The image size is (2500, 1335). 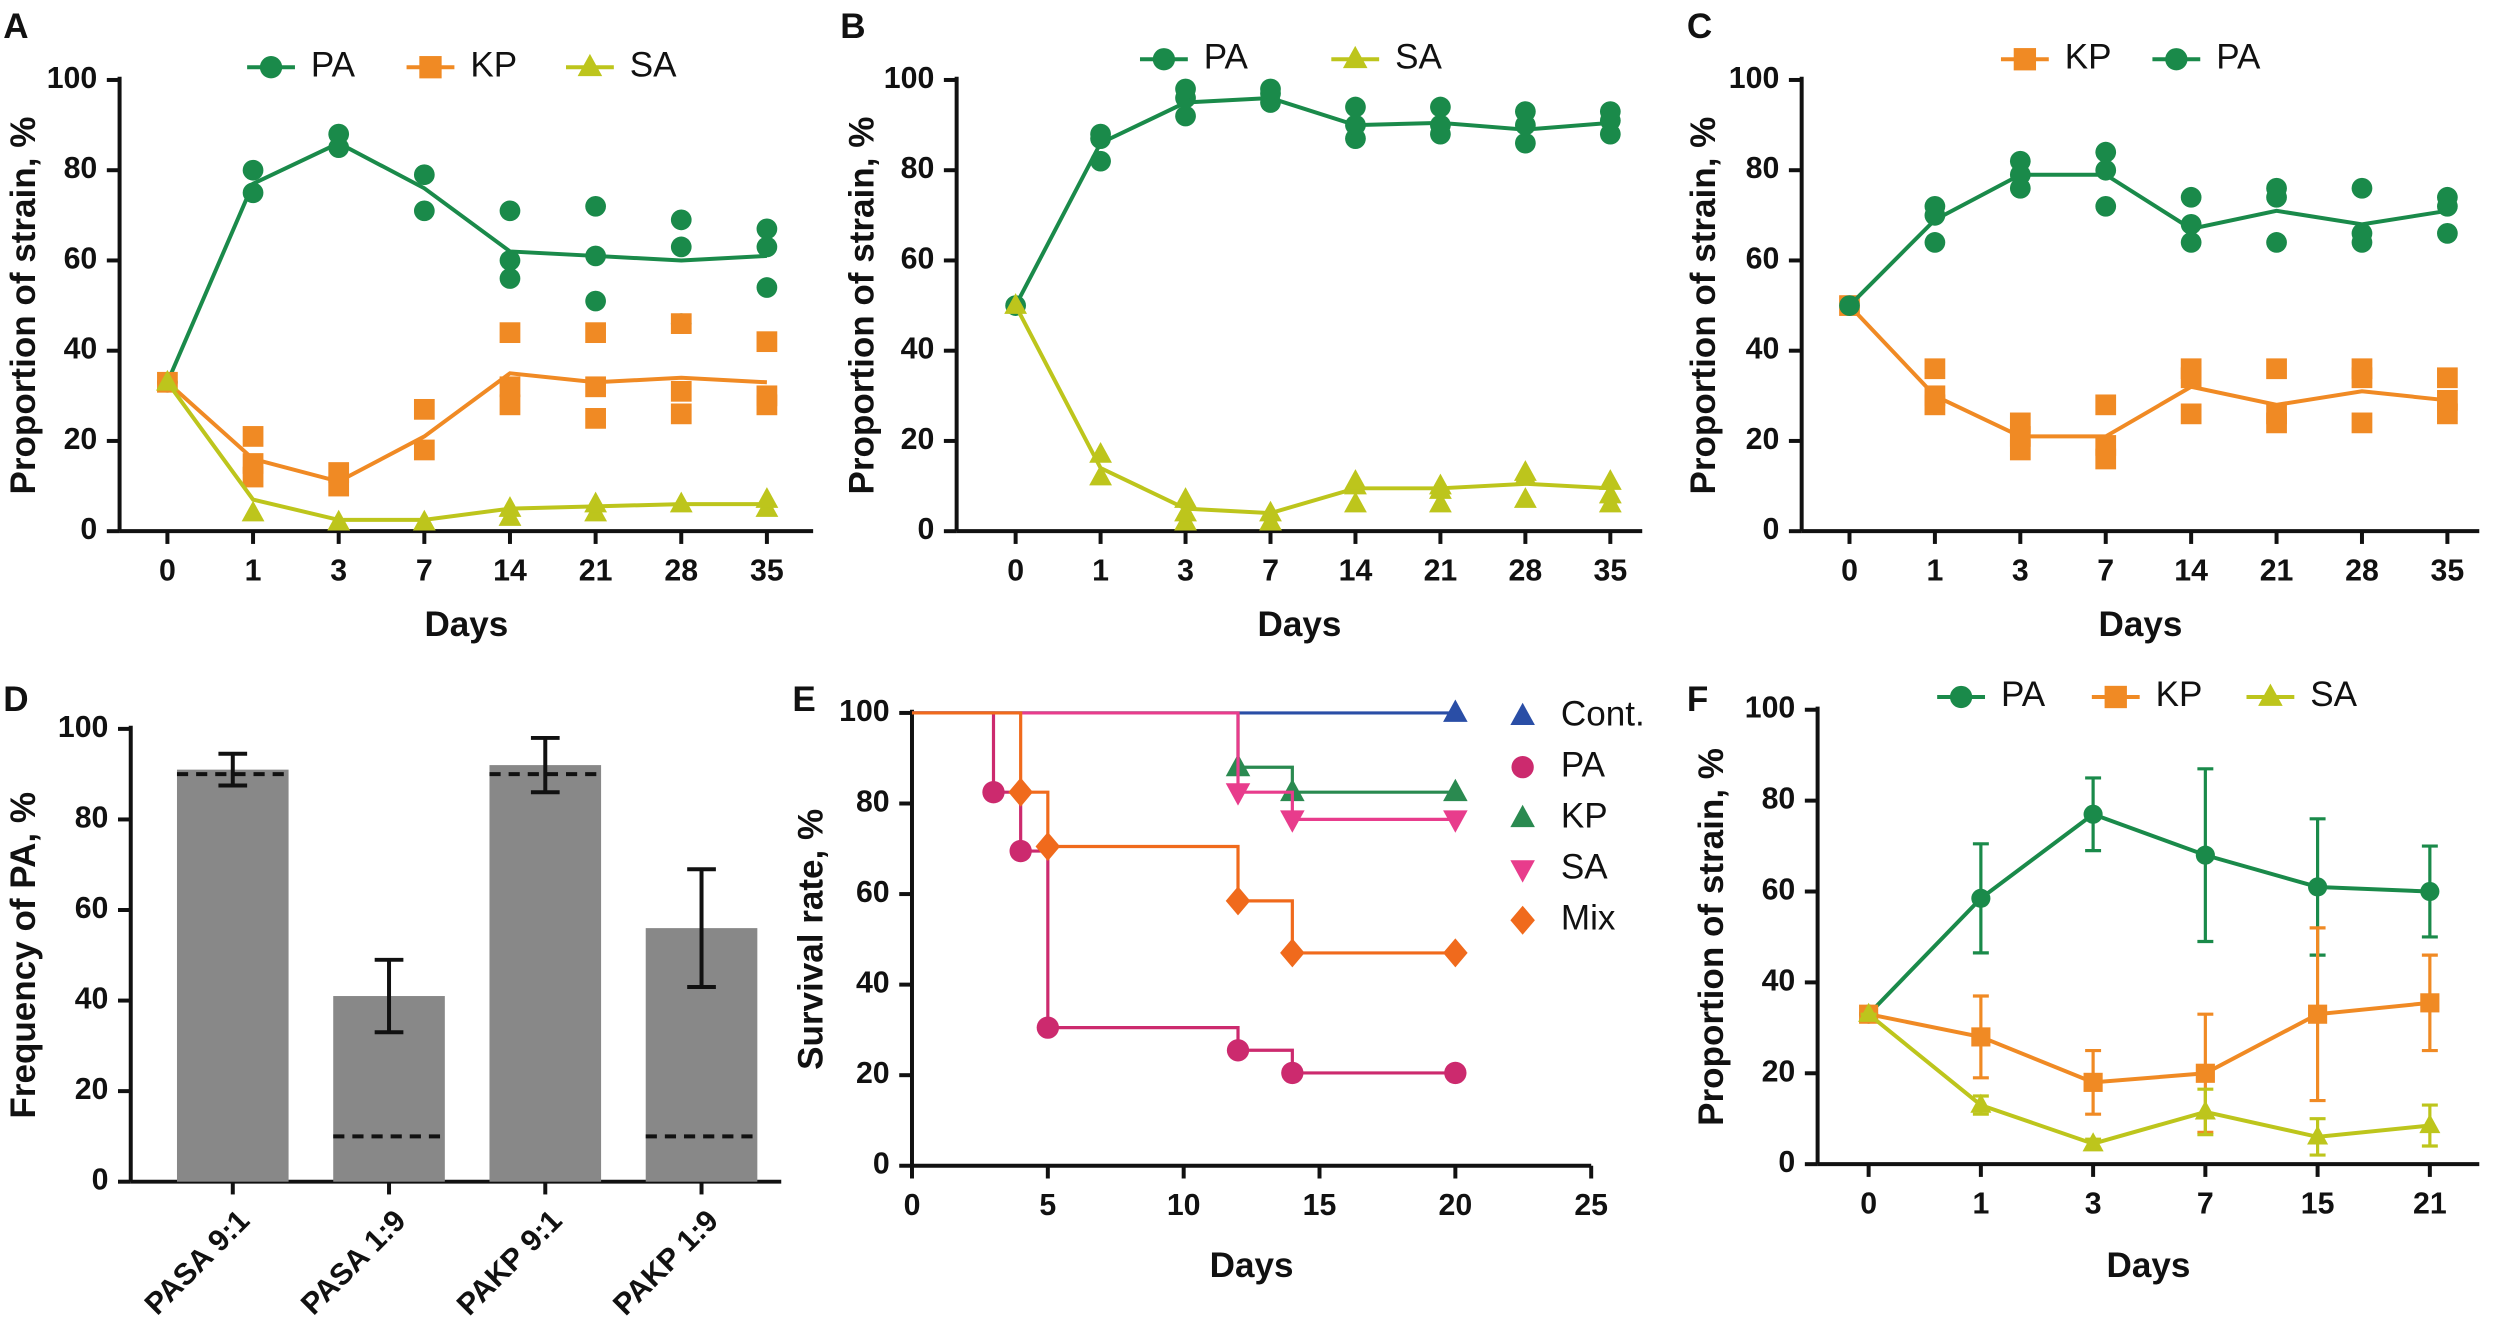 What do you see at coordinates (666, 1263) in the screenshot?
I see `x-tick-label: PAKP 1:9` at bounding box center [666, 1263].